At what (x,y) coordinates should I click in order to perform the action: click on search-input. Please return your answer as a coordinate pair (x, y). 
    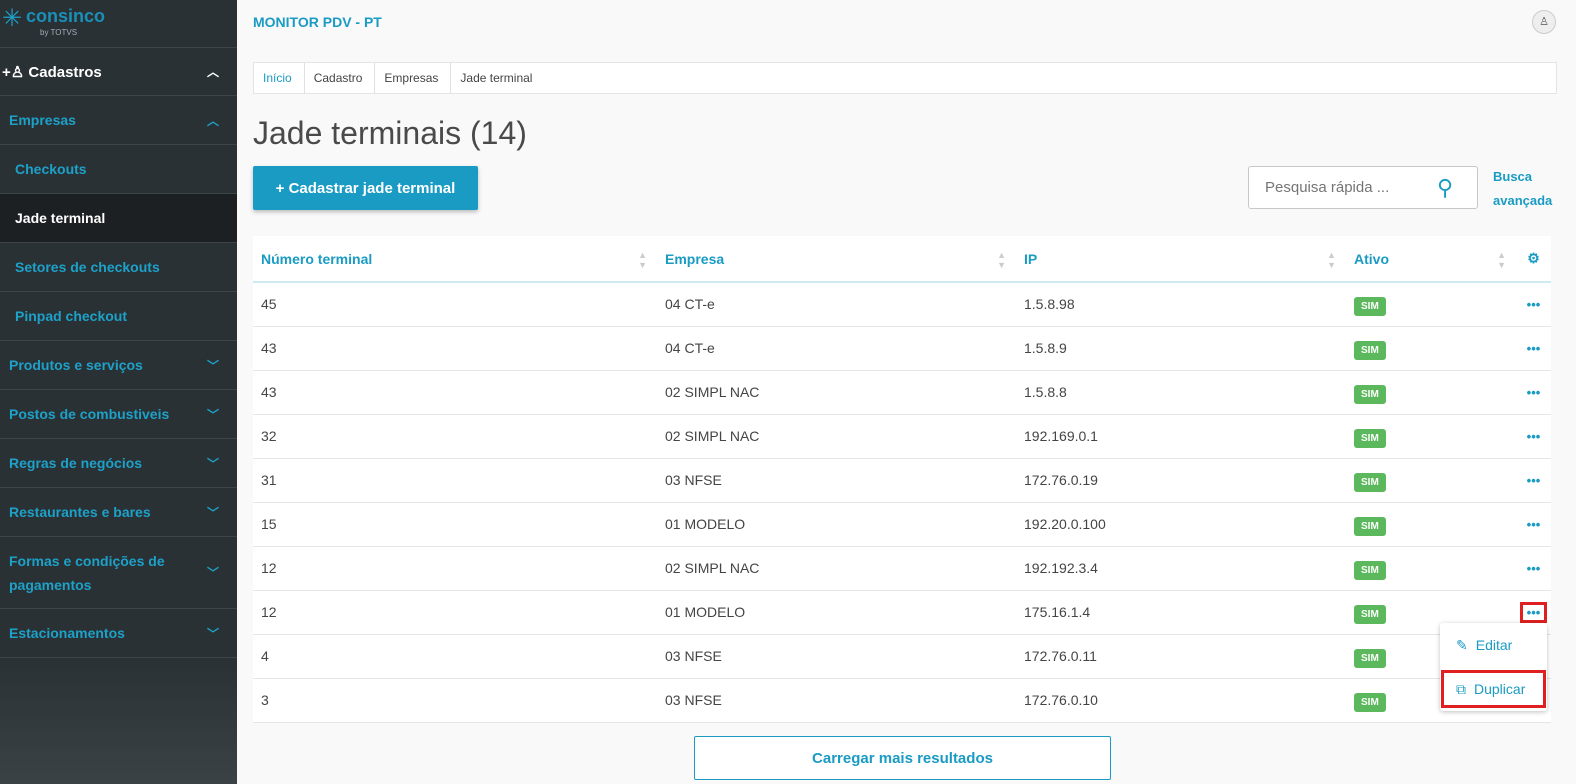
    Looking at the image, I should click on (1339, 187).